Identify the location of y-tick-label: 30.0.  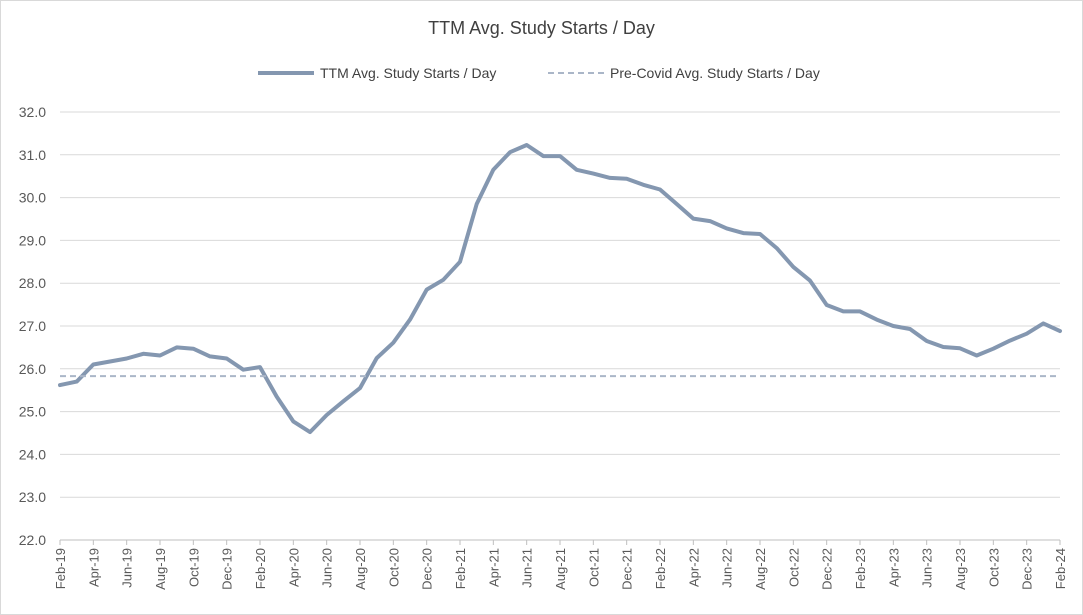
(32, 198).